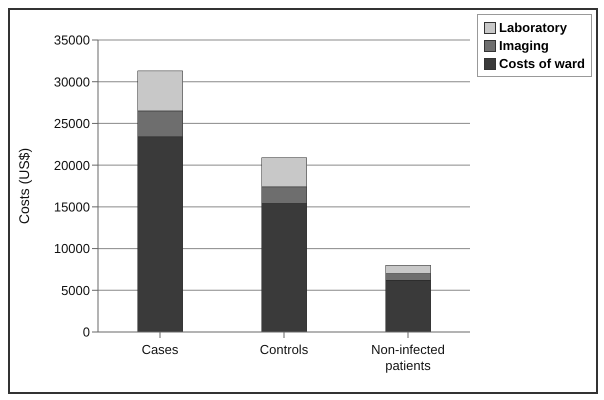 The image size is (604, 400). I want to click on legend-label: Laboratory, so click(533, 27).